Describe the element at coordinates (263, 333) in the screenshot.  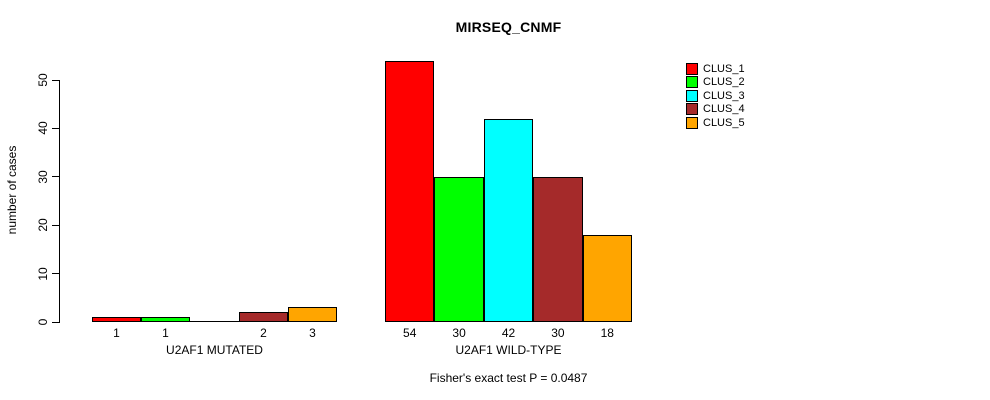
I see `bar-value-label: 2` at that location.